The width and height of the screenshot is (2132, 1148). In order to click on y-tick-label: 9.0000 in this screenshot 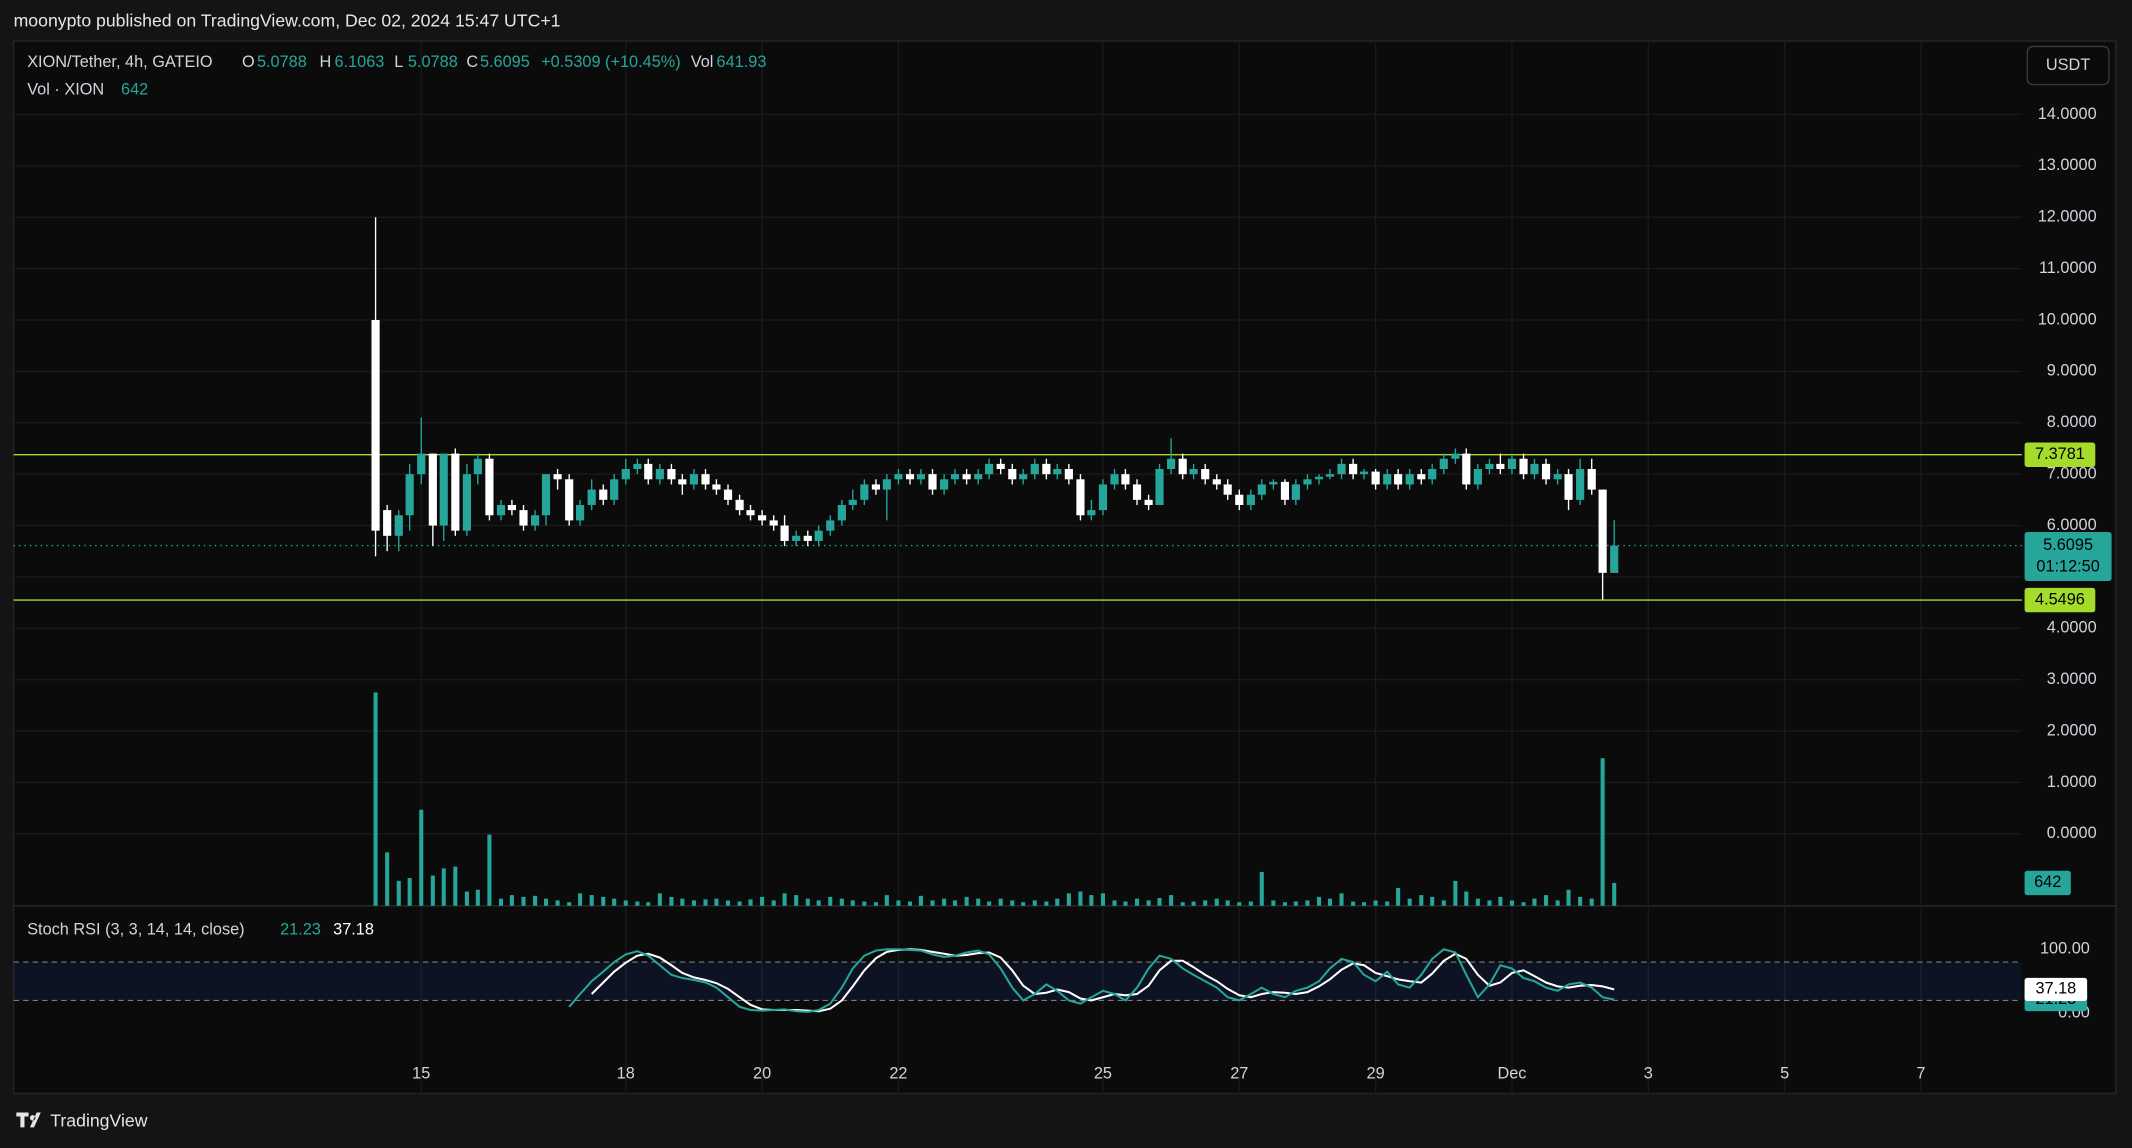, I will do `click(2072, 371)`.